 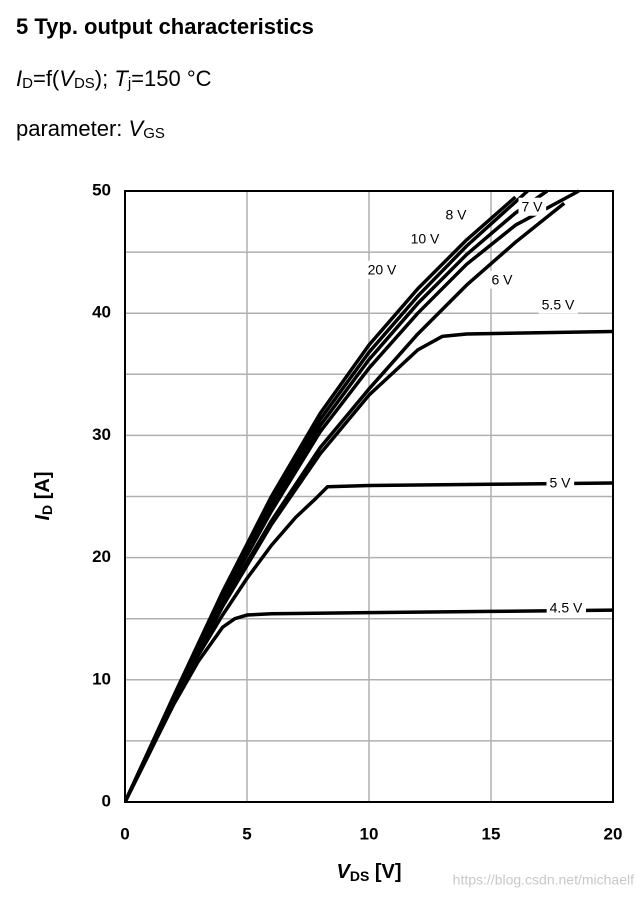 I want to click on y-label-part: [A], so click(x=43, y=487).